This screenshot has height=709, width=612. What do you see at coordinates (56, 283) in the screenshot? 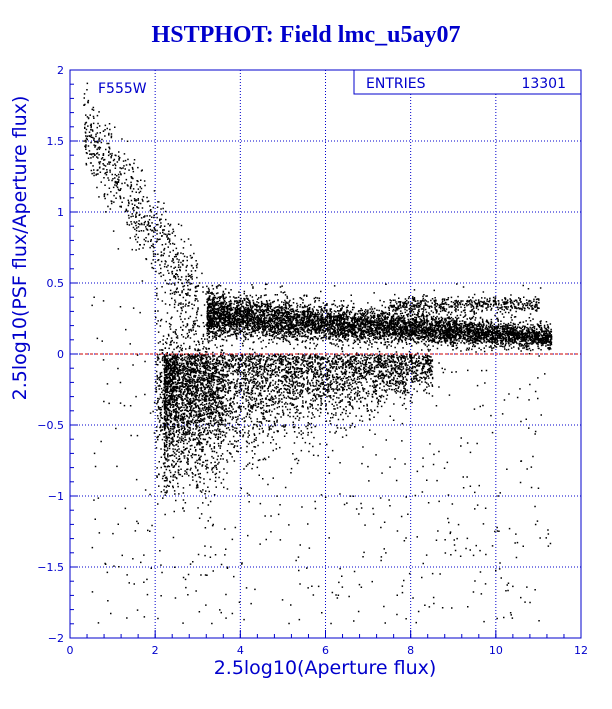
I see `y-tick-label: 0.5` at bounding box center [56, 283].